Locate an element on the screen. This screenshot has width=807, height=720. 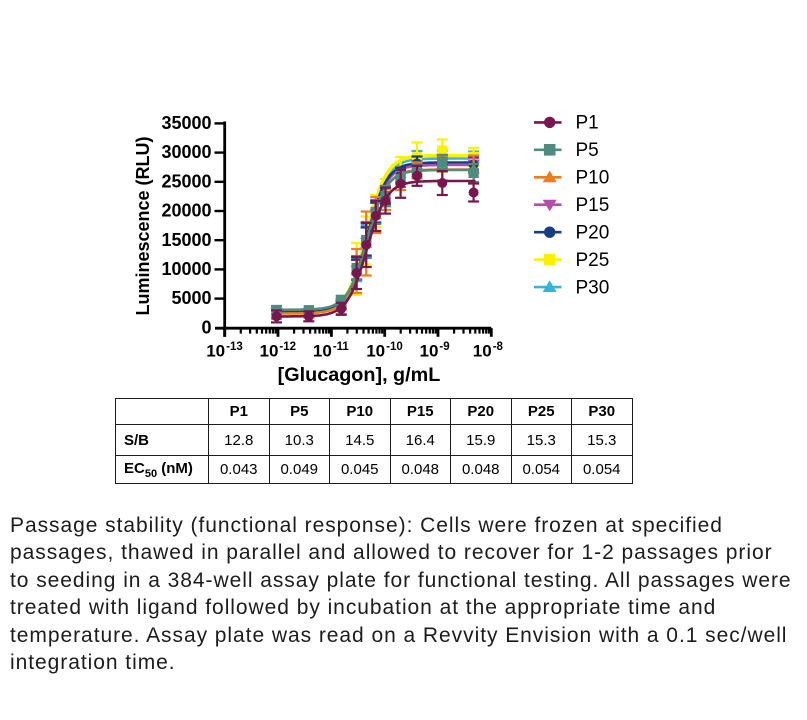
svg-text: P30 is located at coordinates (593, 287).